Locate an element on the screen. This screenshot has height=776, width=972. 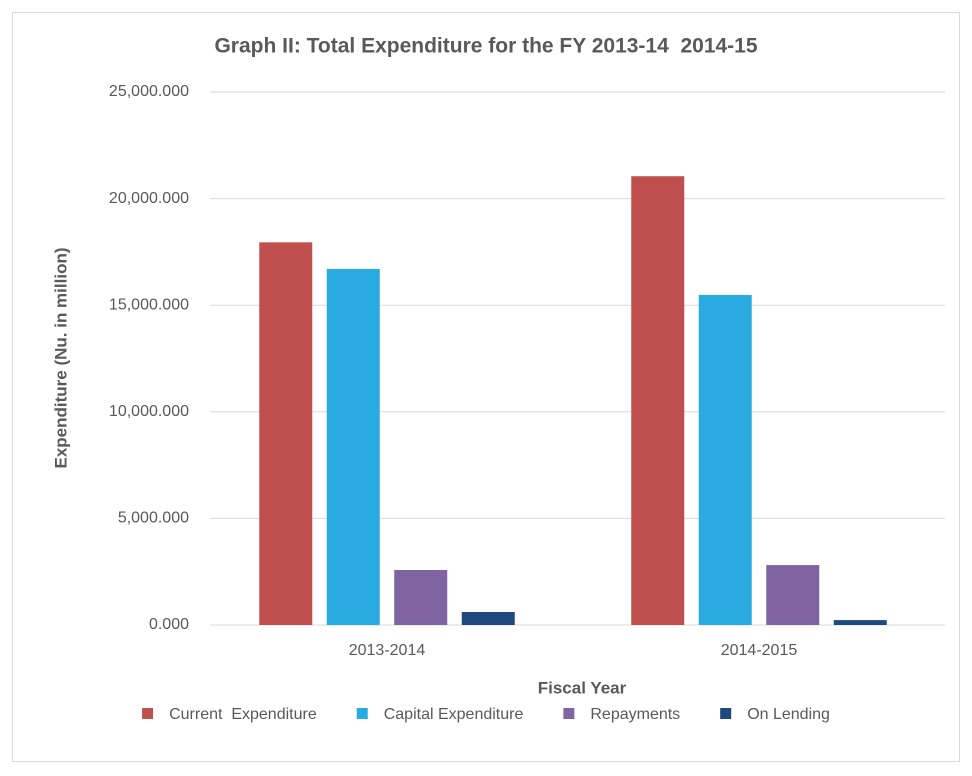
x-tick-label: 2014-2015 is located at coordinates (759, 650).